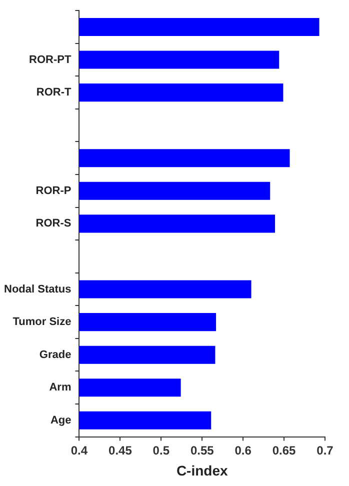 The width and height of the screenshot is (349, 486). I want to click on x-tick-label: 0.55, so click(202, 450).